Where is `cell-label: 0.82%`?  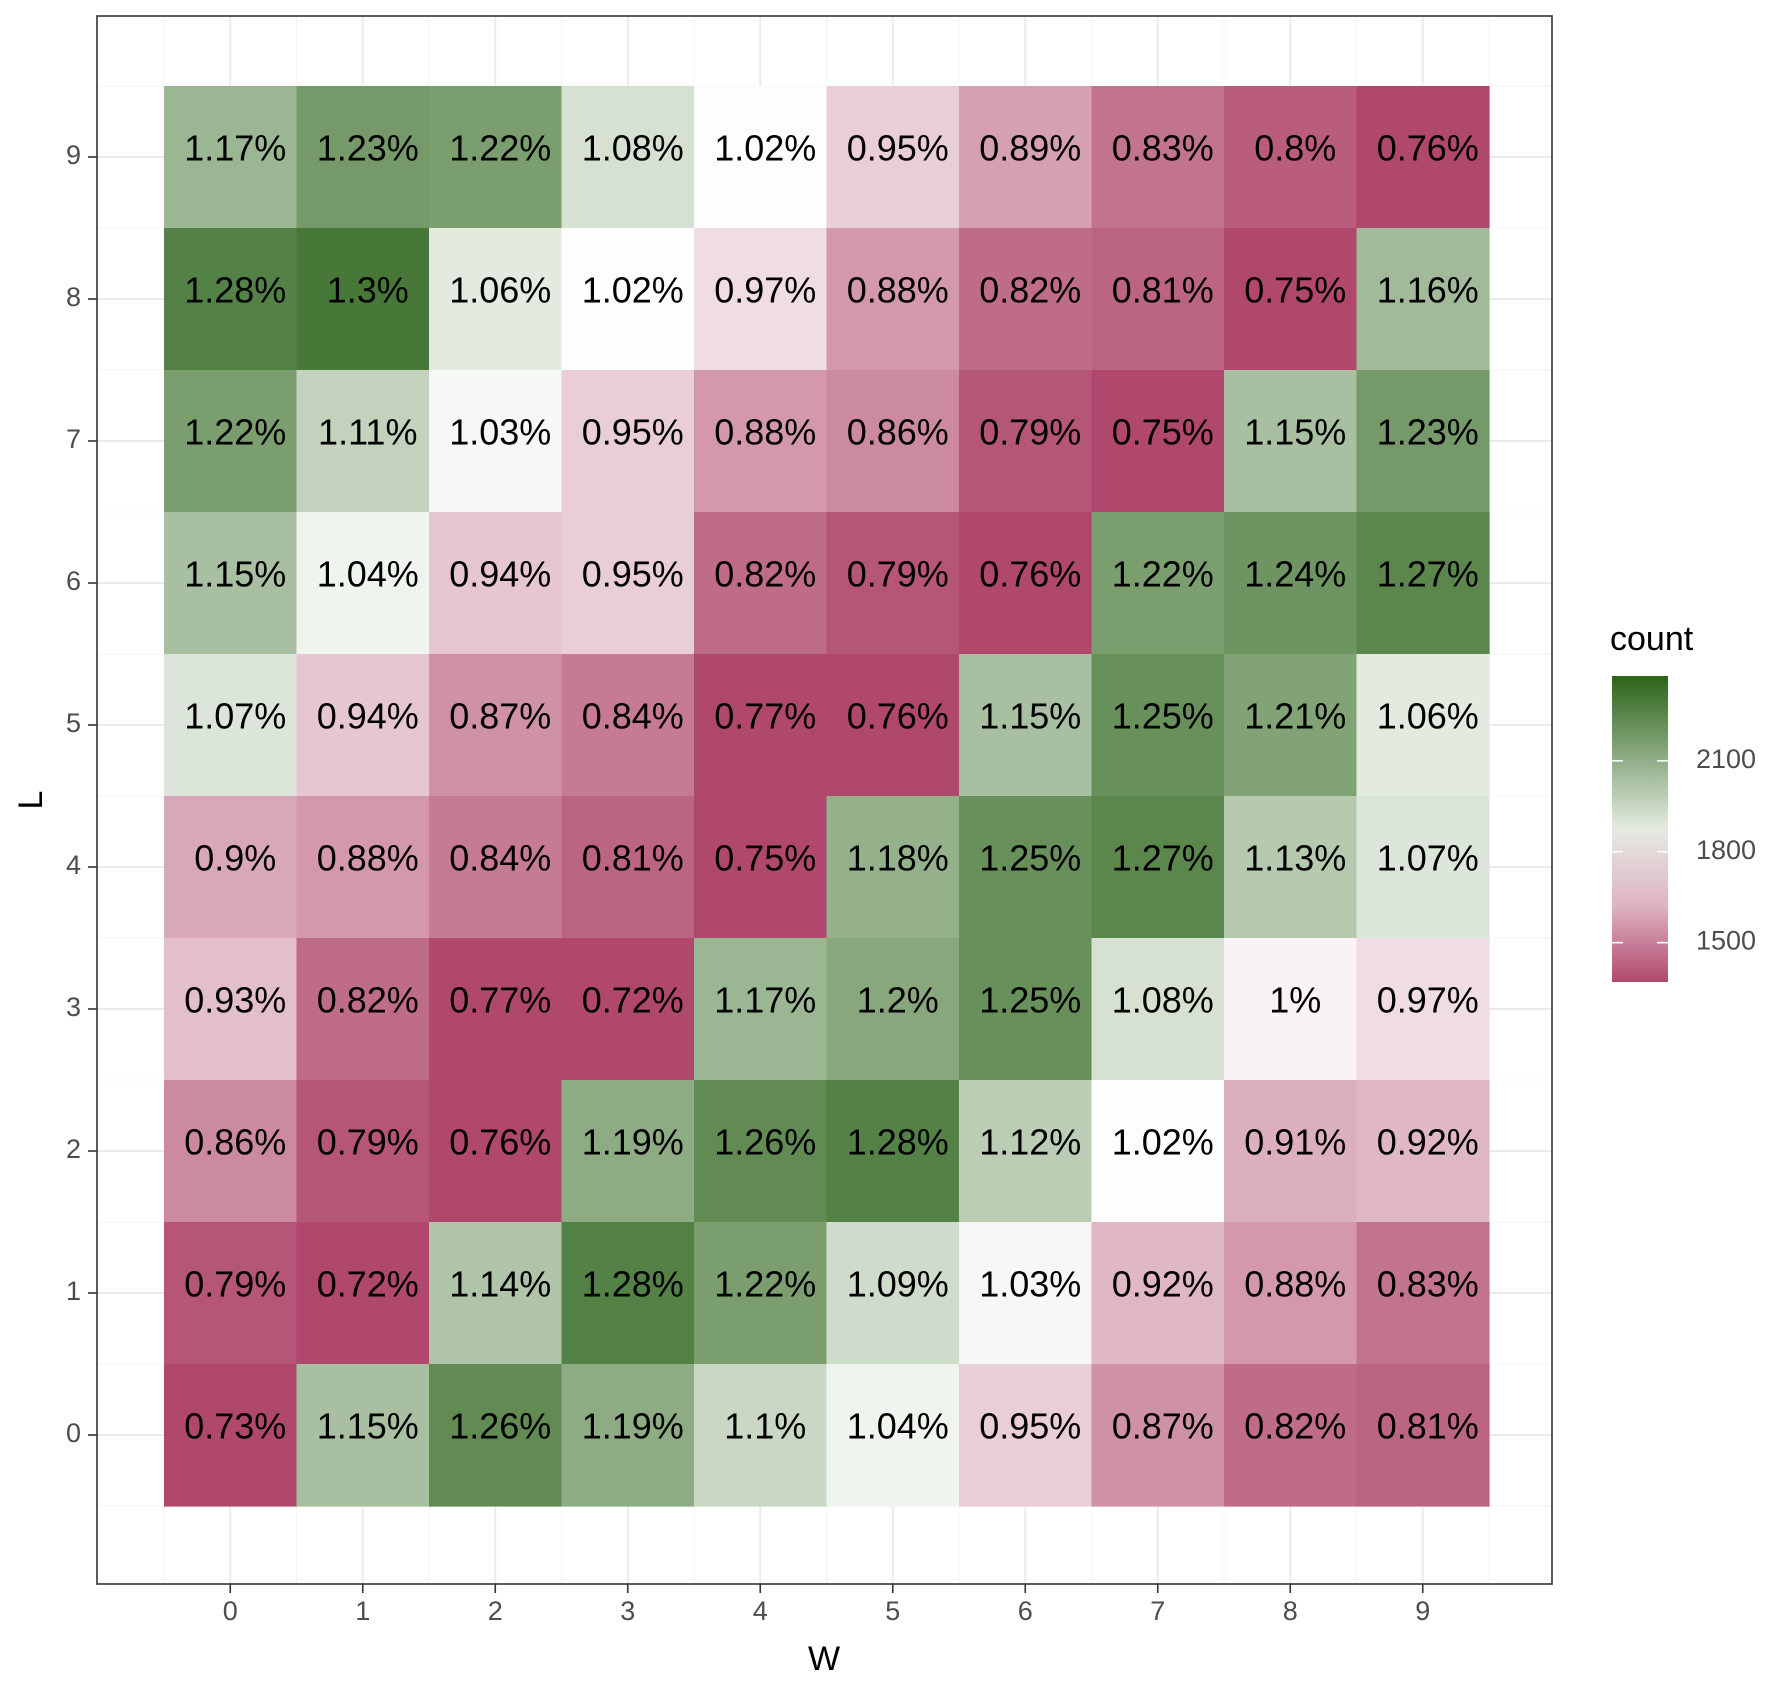
cell-label: 0.82% is located at coordinates (1295, 1426).